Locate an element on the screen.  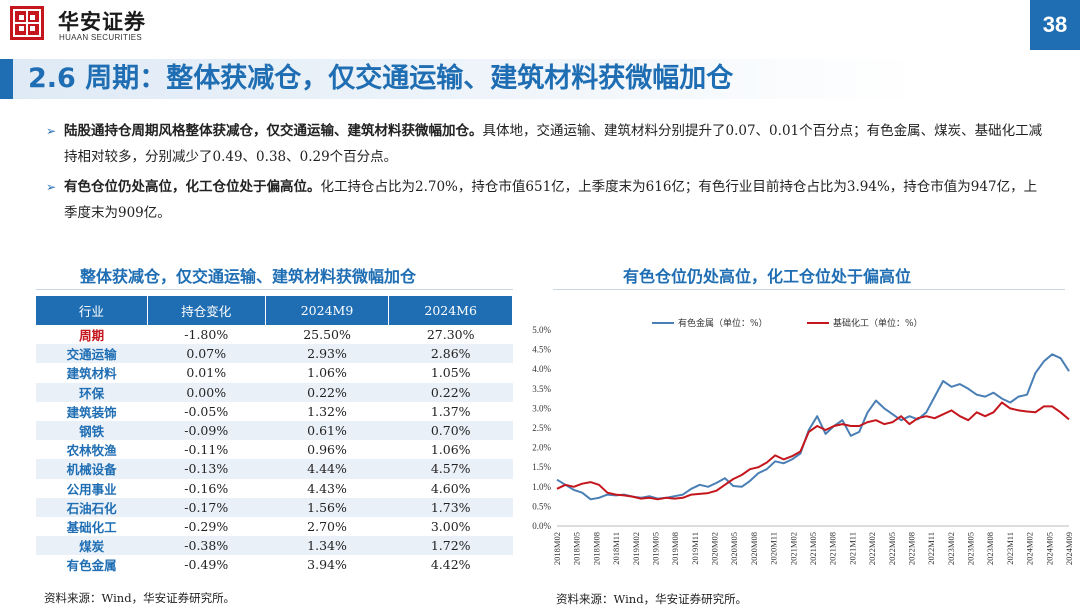
table-section-divider is located at coordinates (274, 289).